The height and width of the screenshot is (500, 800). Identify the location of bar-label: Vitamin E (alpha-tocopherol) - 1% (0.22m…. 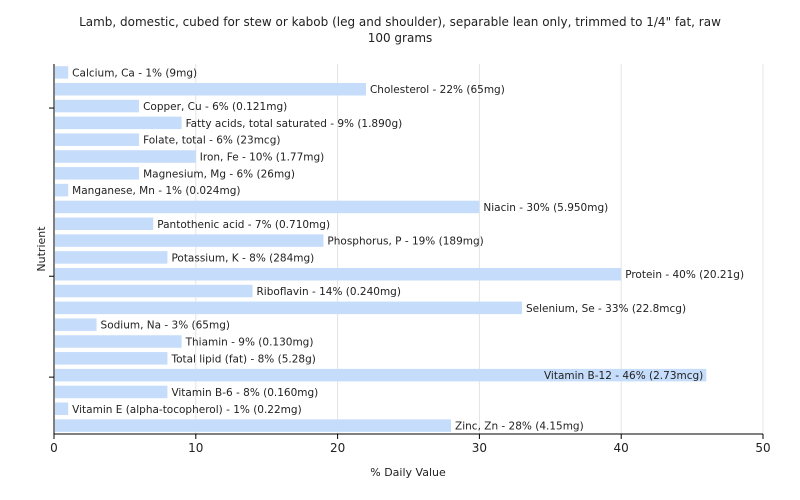
(187, 410).